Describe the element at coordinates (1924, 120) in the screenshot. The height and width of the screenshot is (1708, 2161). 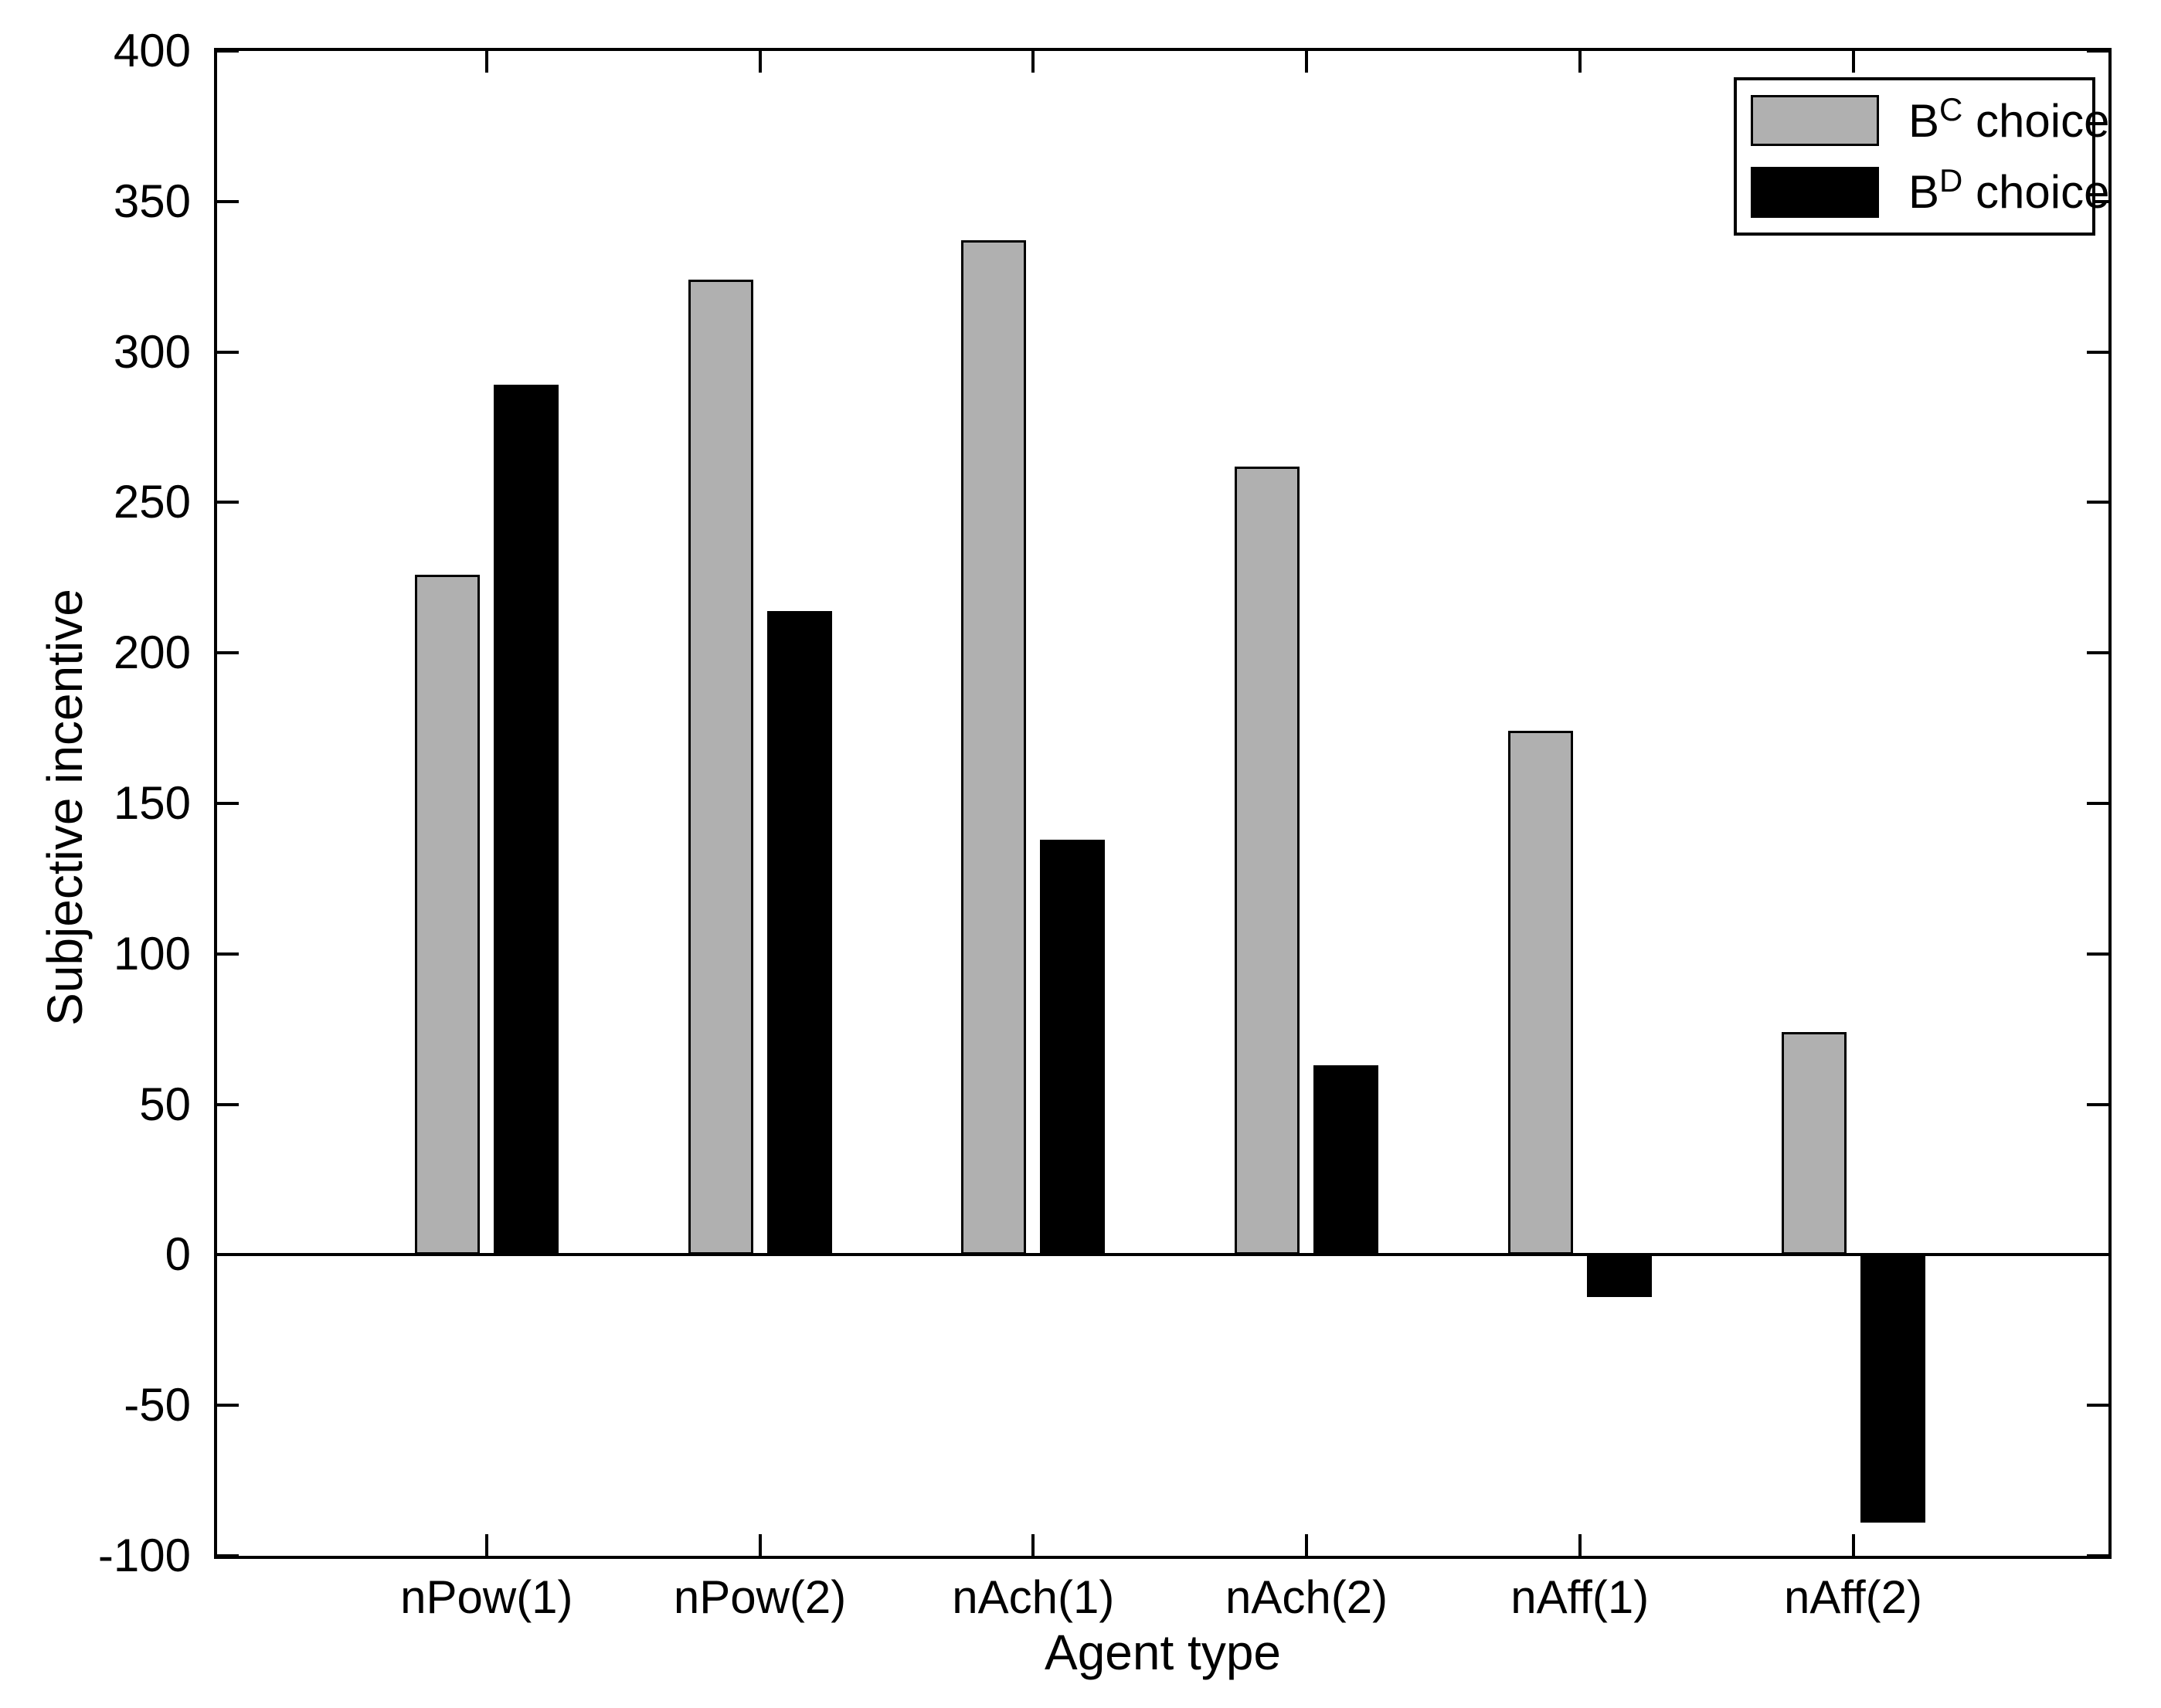
I see `legend-label-bc-base: B` at that location.